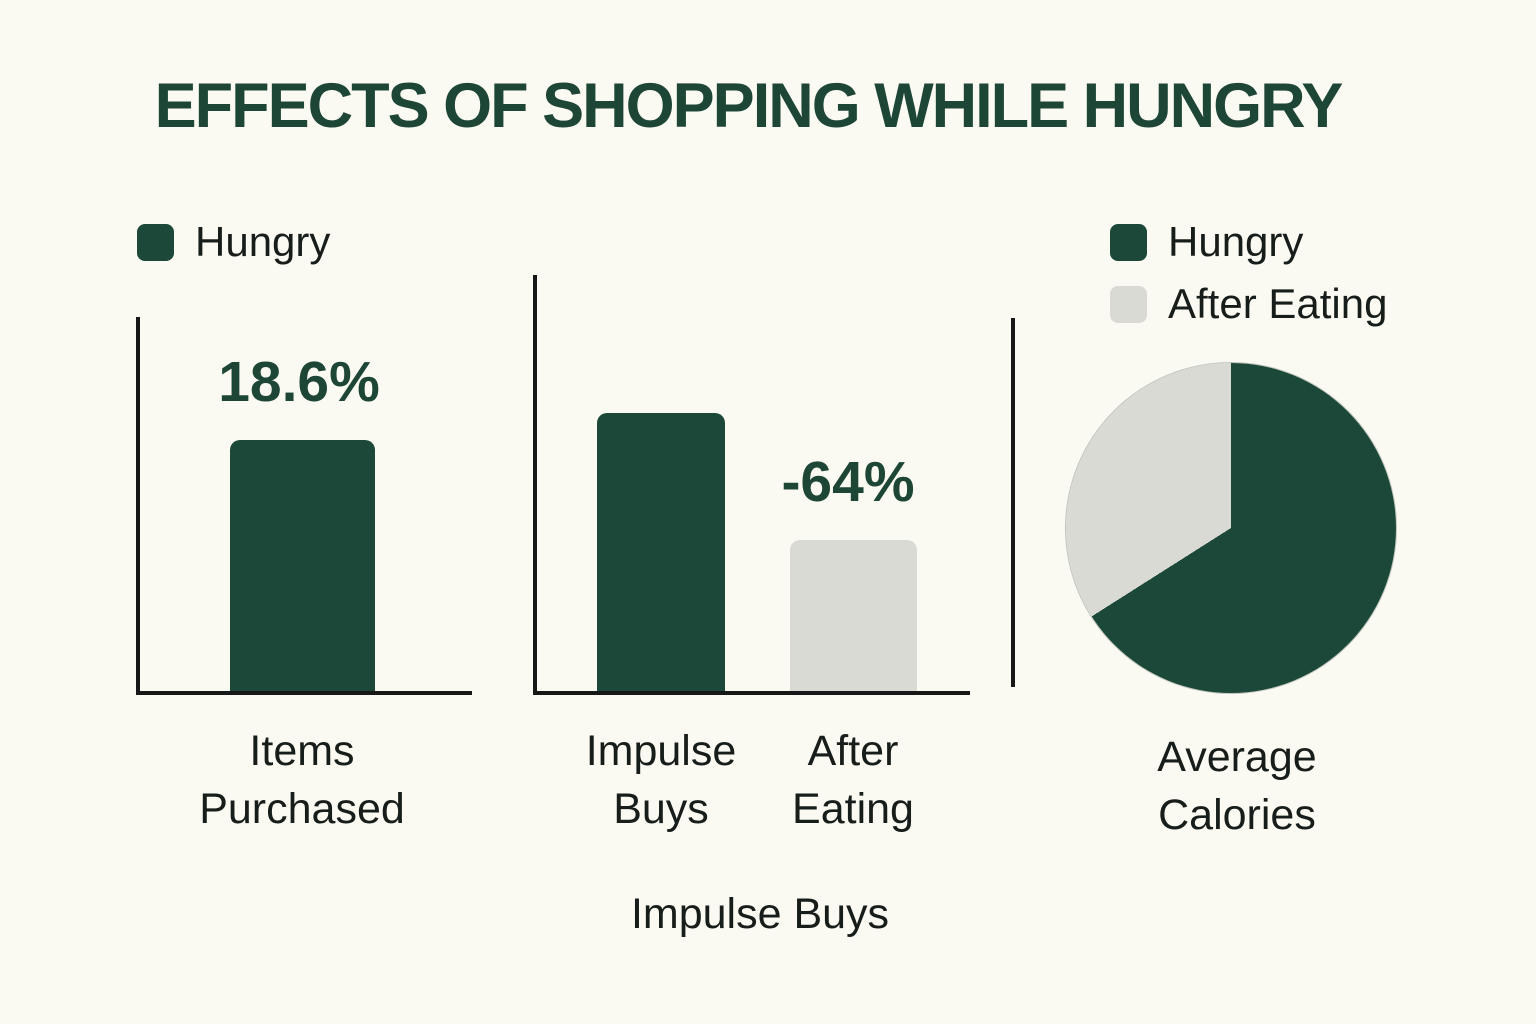  Describe the element at coordinates (1128, 304) in the screenshot. I see `legend-swatch-after-eating-icon` at that location.